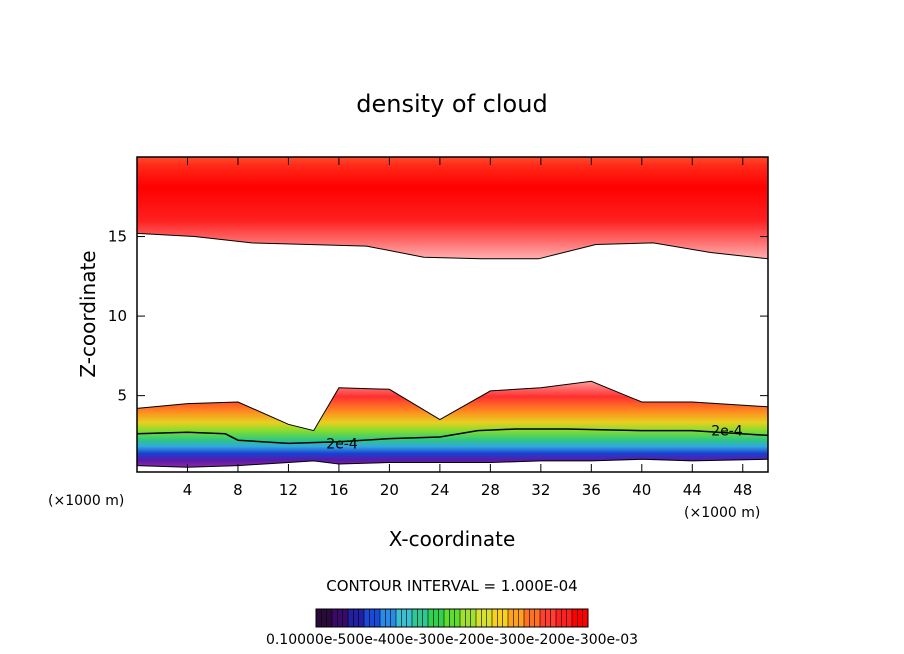 The height and width of the screenshot is (654, 904). What do you see at coordinates (591, 490) in the screenshot?
I see `x-tick-label: 36` at bounding box center [591, 490].